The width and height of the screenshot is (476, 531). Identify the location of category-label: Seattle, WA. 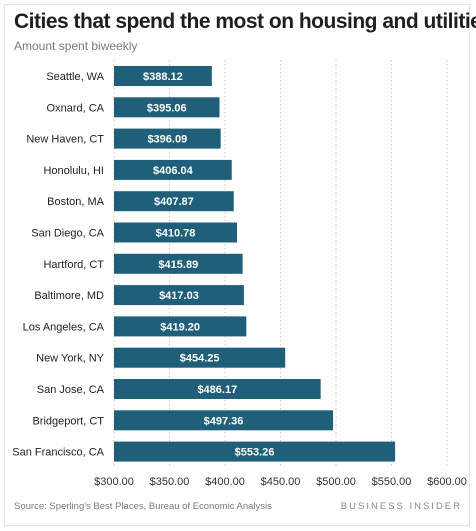
(75, 77).